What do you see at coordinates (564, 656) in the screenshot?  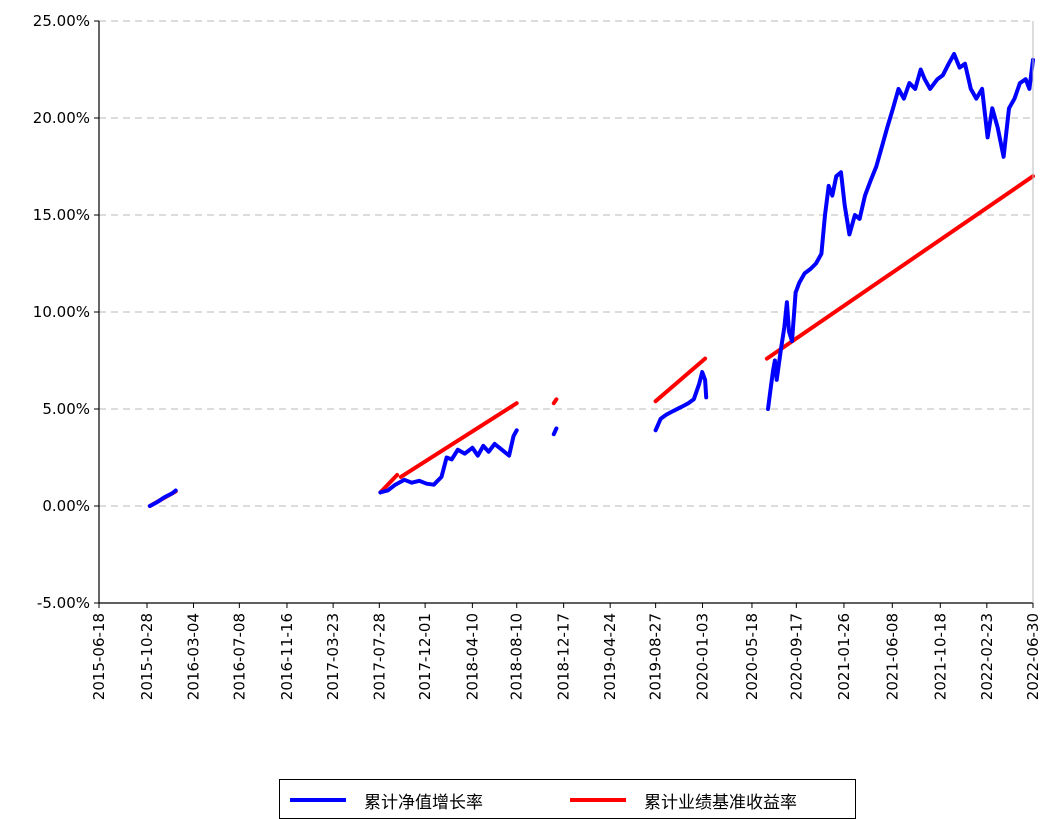 I see `x-tick-label: 2018-12-17` at bounding box center [564, 656].